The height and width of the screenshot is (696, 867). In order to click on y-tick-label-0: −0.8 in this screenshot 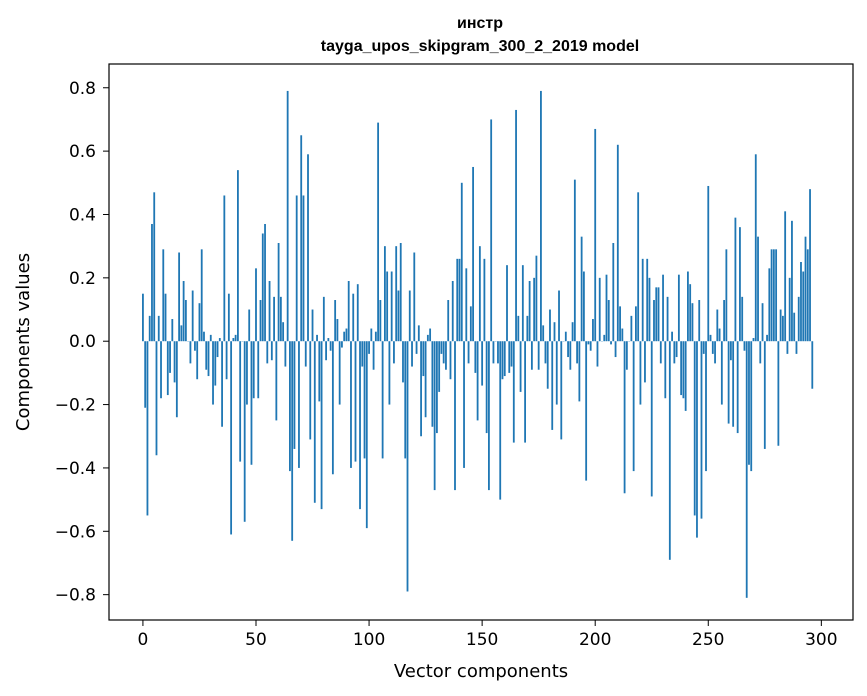, I will do `click(75, 596)`.